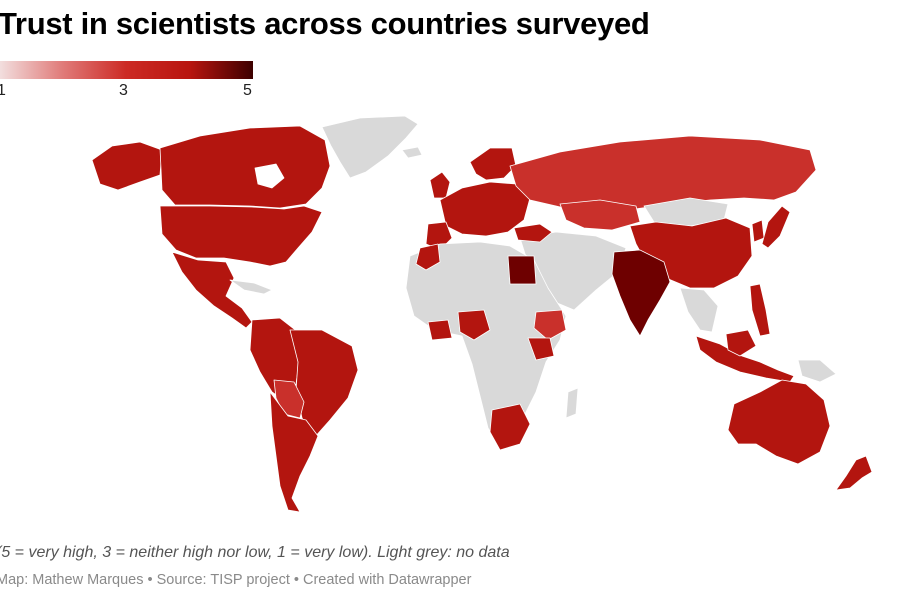 The height and width of the screenshot is (600, 900). I want to click on region-caribbean, so click(251, 287).